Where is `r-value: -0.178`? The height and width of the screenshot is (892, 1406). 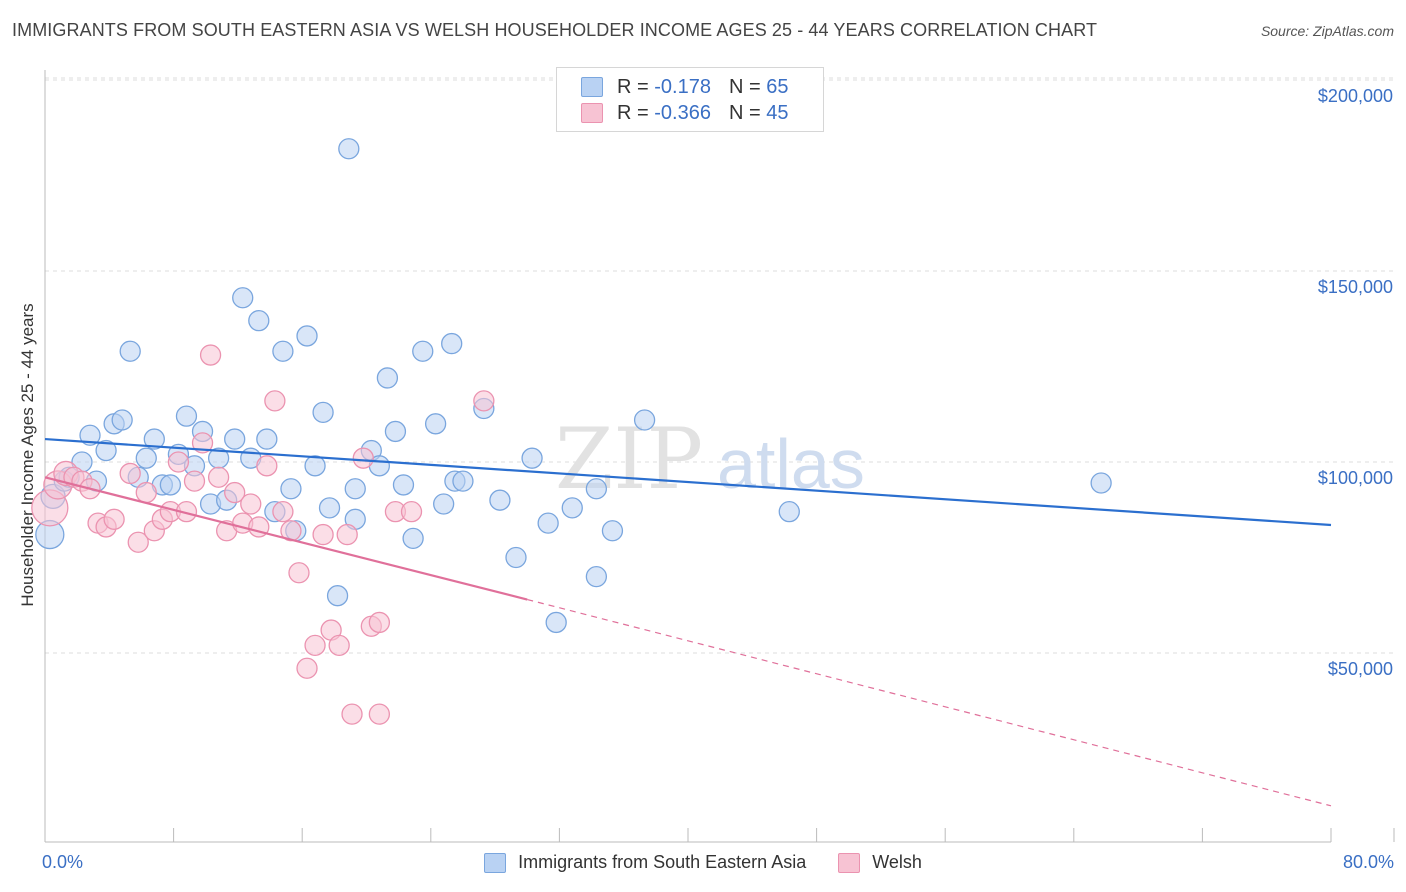
r-value: -0.178 is located at coordinates (682, 86).